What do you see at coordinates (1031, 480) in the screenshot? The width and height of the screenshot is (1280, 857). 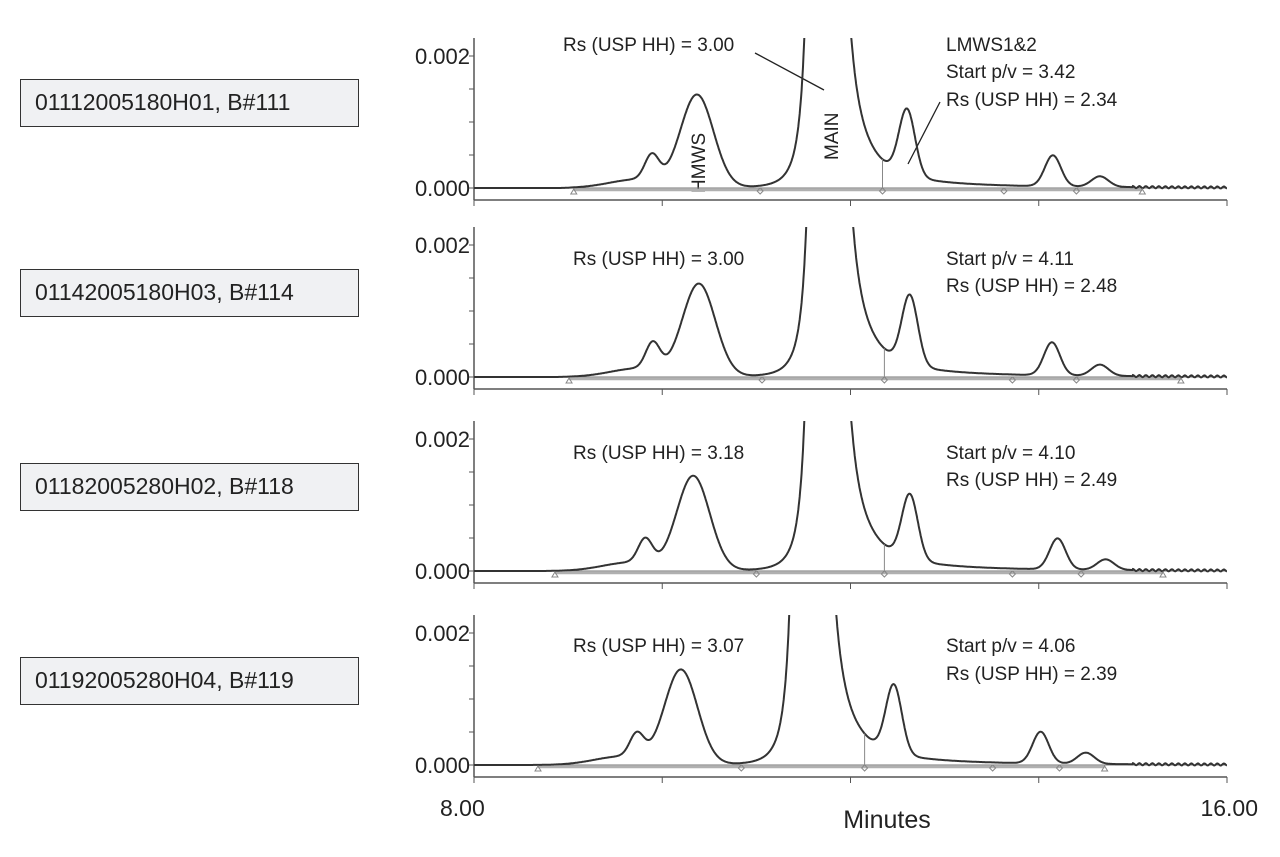 I see `lmws-annotation-3-rs: Rs (USP HH) = 2.49` at bounding box center [1031, 480].